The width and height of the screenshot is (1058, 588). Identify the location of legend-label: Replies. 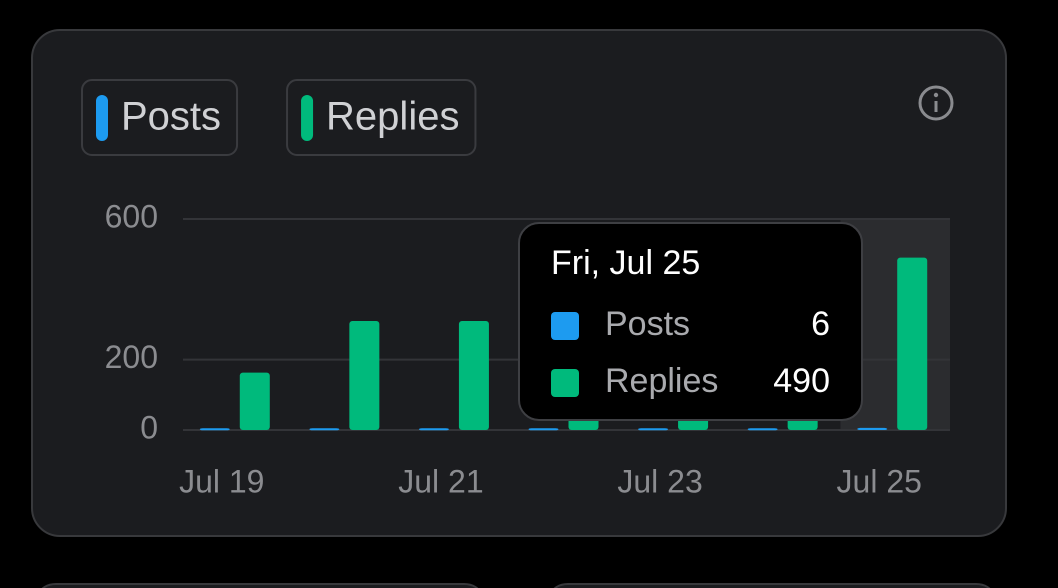
(392, 117).